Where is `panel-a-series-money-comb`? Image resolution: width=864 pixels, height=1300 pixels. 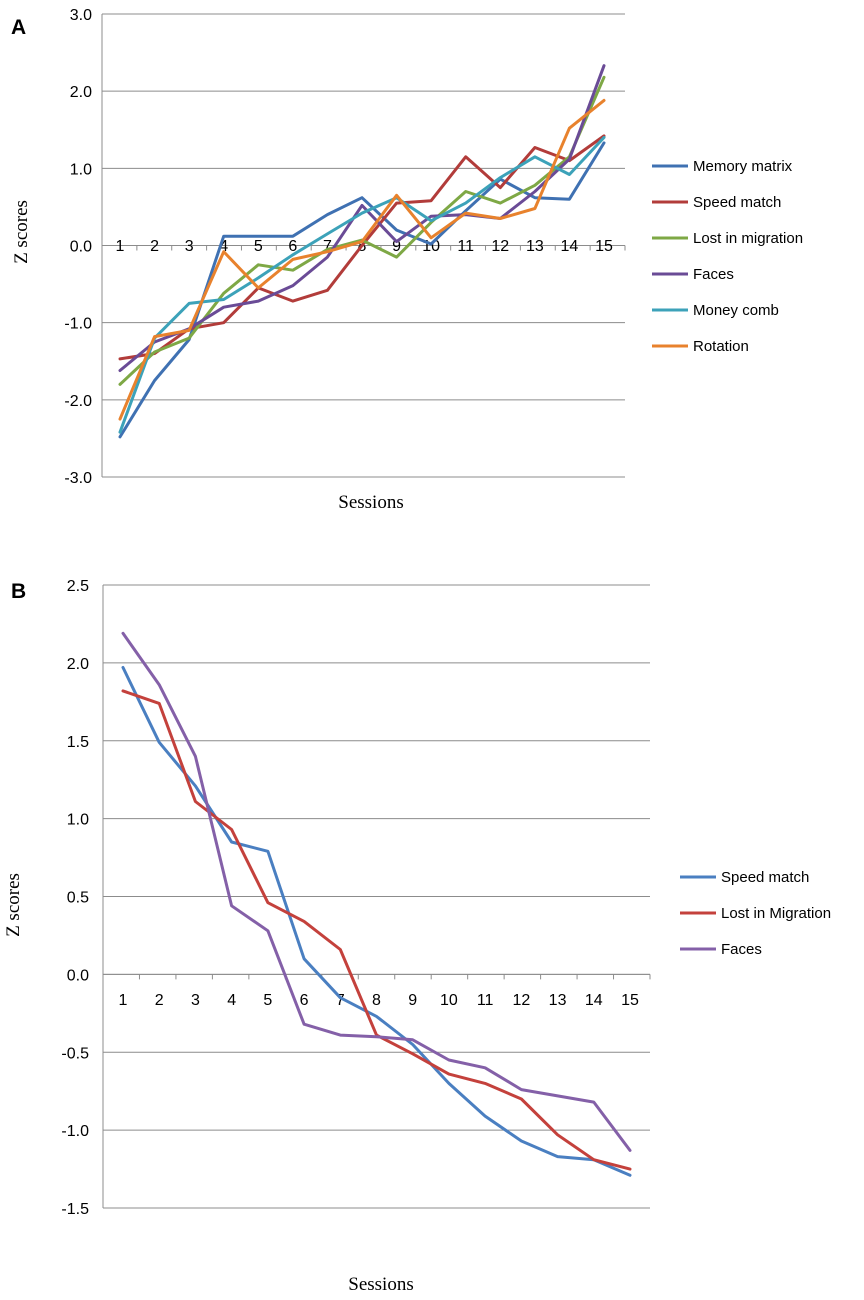
panel-a-series-money-comb is located at coordinates (362, 285).